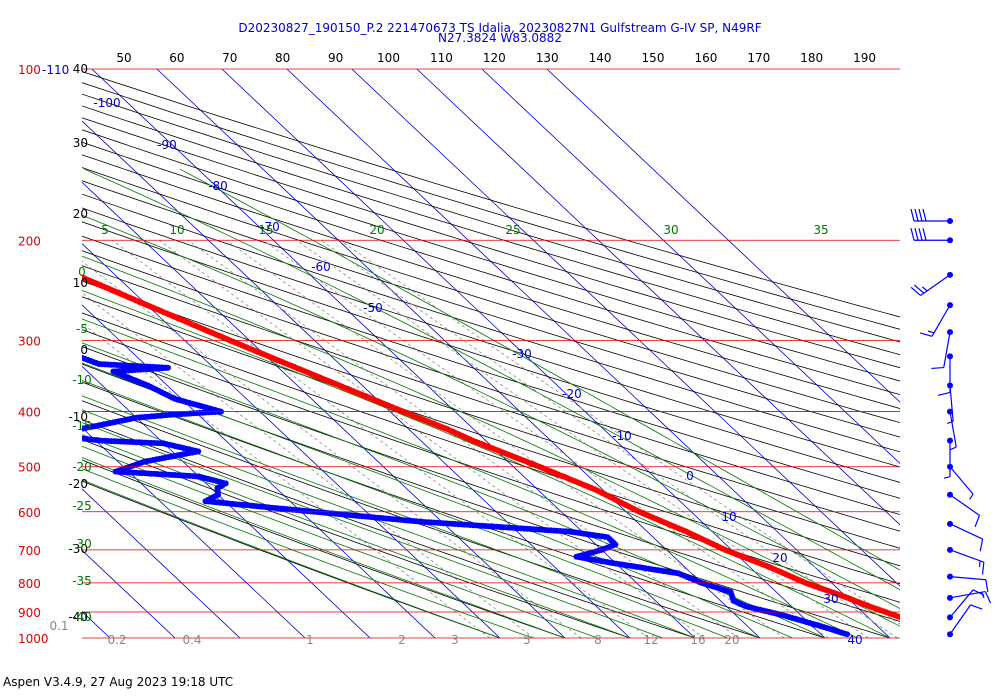  What do you see at coordinates (441, 58) in the screenshot?
I see `top-scale-label: 110` at bounding box center [441, 58].